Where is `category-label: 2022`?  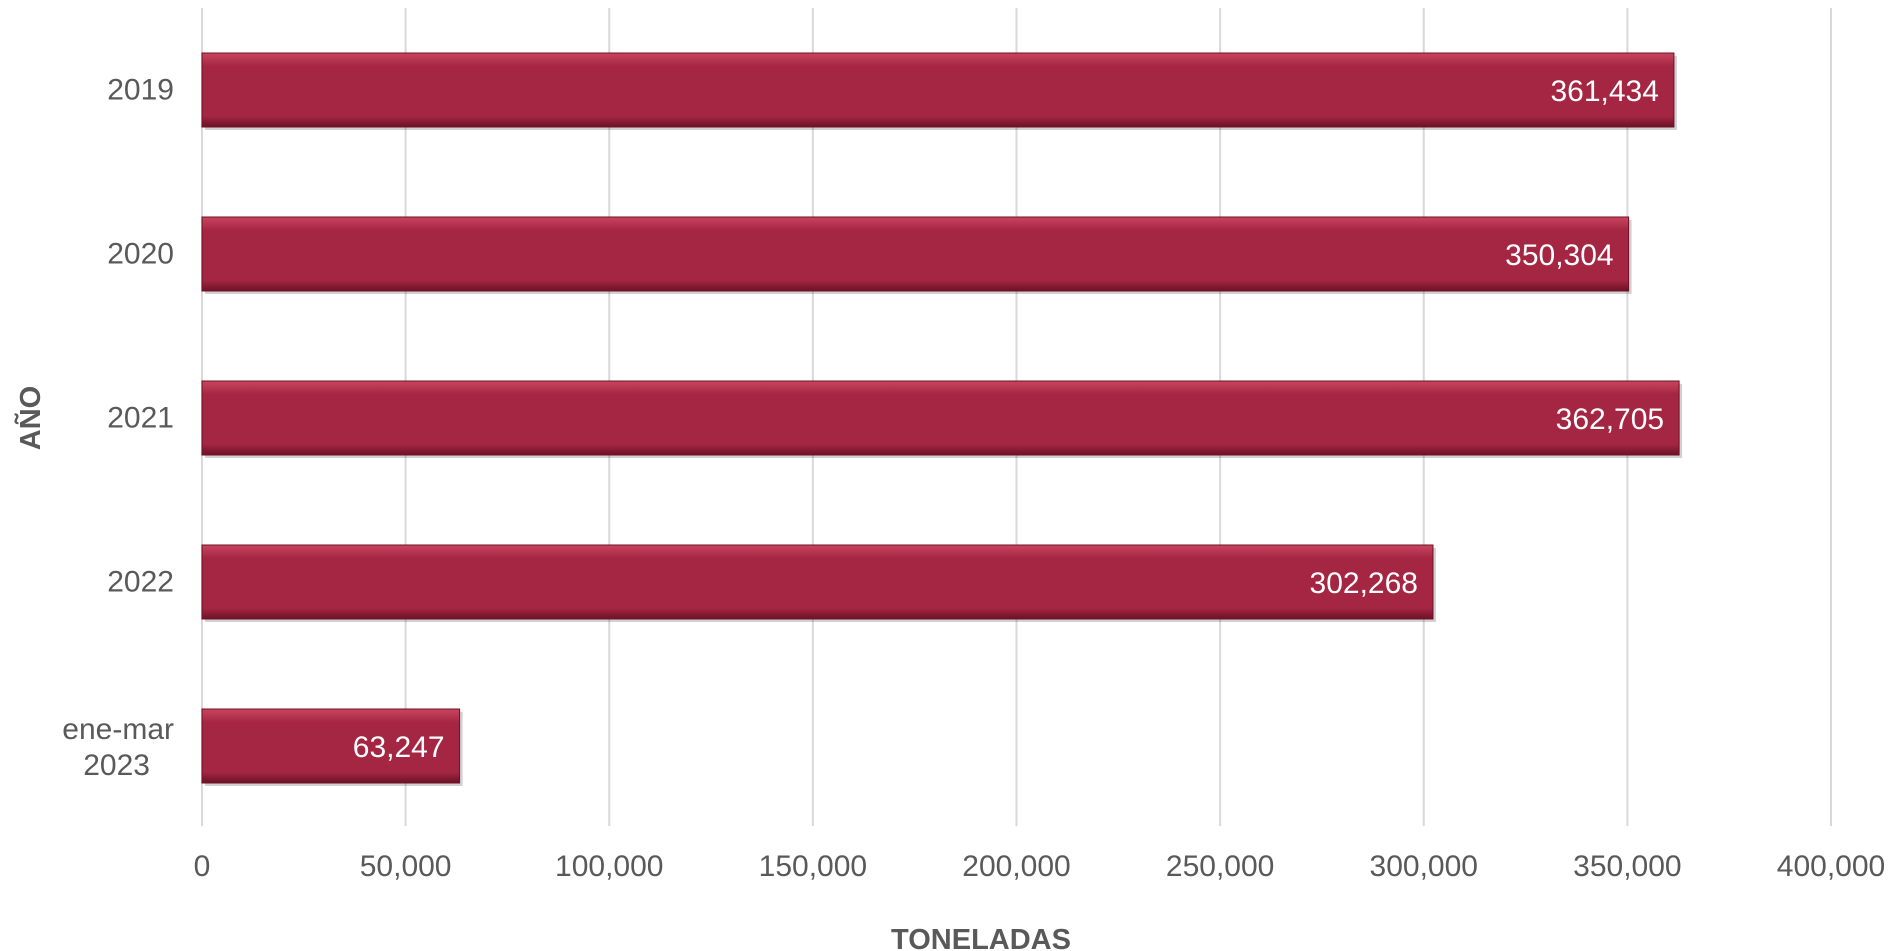 category-label: 2022 is located at coordinates (140, 582).